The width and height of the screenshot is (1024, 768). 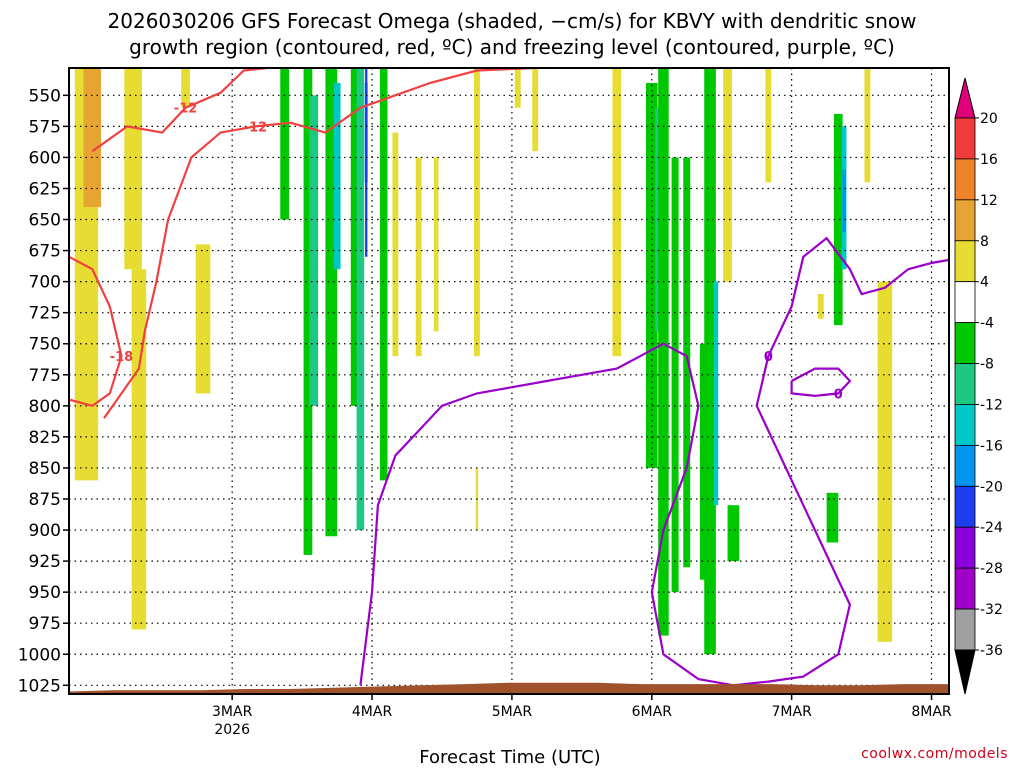 What do you see at coordinates (987, 324) in the screenshot?
I see `colorbar-label: -4` at bounding box center [987, 324].